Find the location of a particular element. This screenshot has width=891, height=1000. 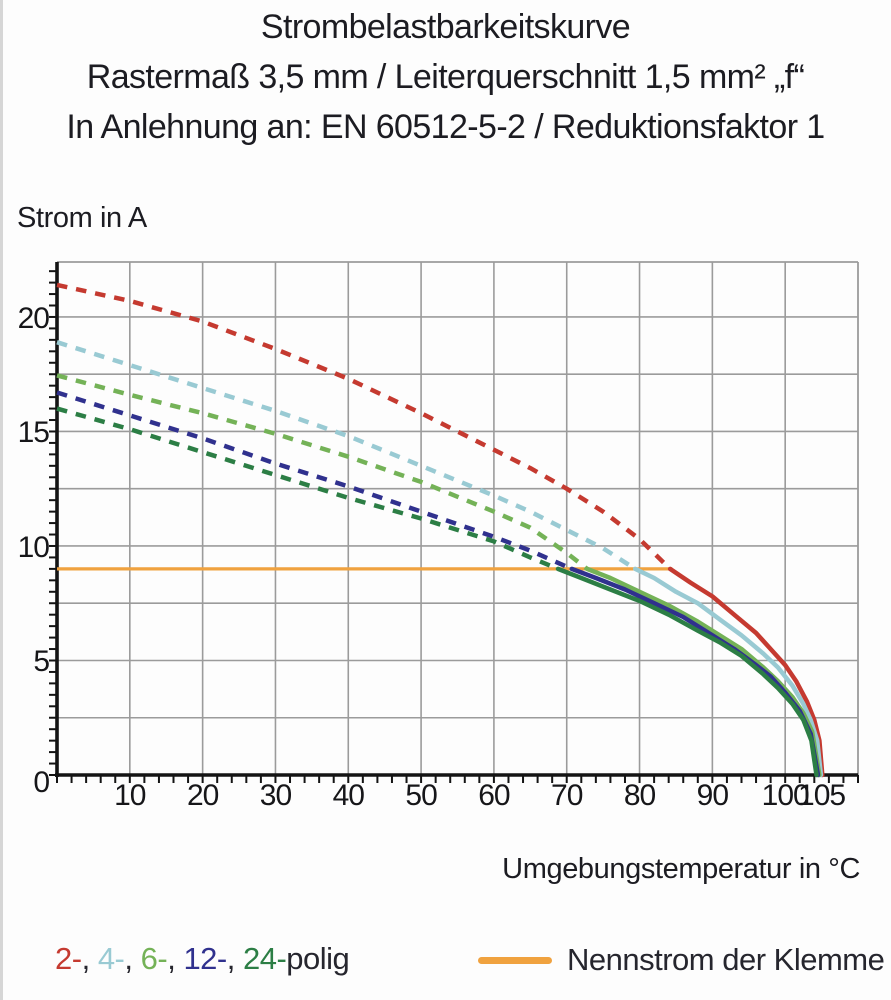

curve-dashed-24-polig is located at coordinates (307, 488).